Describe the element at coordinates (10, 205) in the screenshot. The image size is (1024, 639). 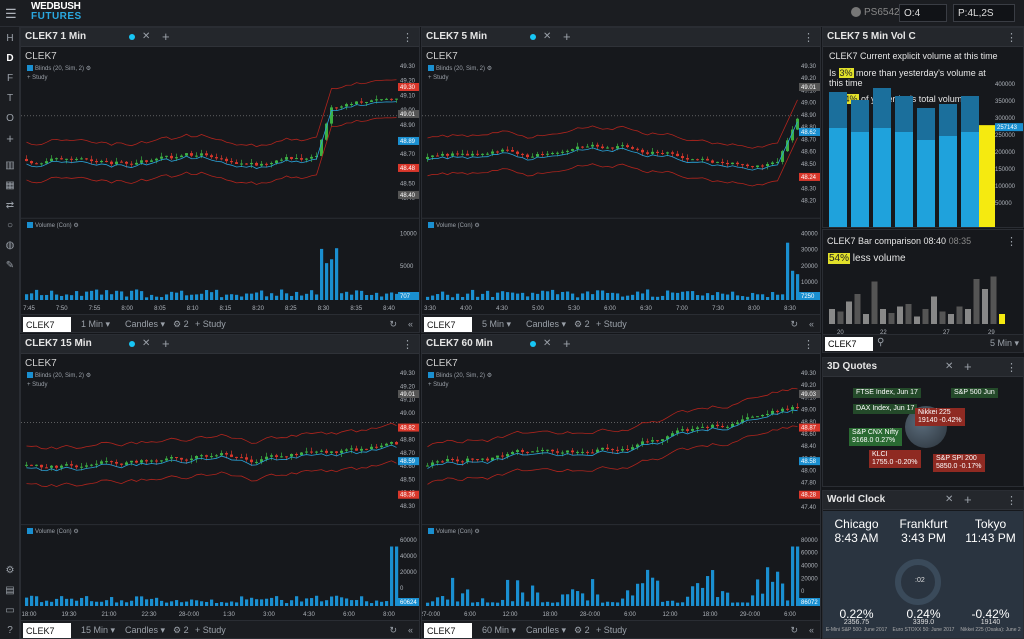
I see `transfer-icon: ⇄` at that location.